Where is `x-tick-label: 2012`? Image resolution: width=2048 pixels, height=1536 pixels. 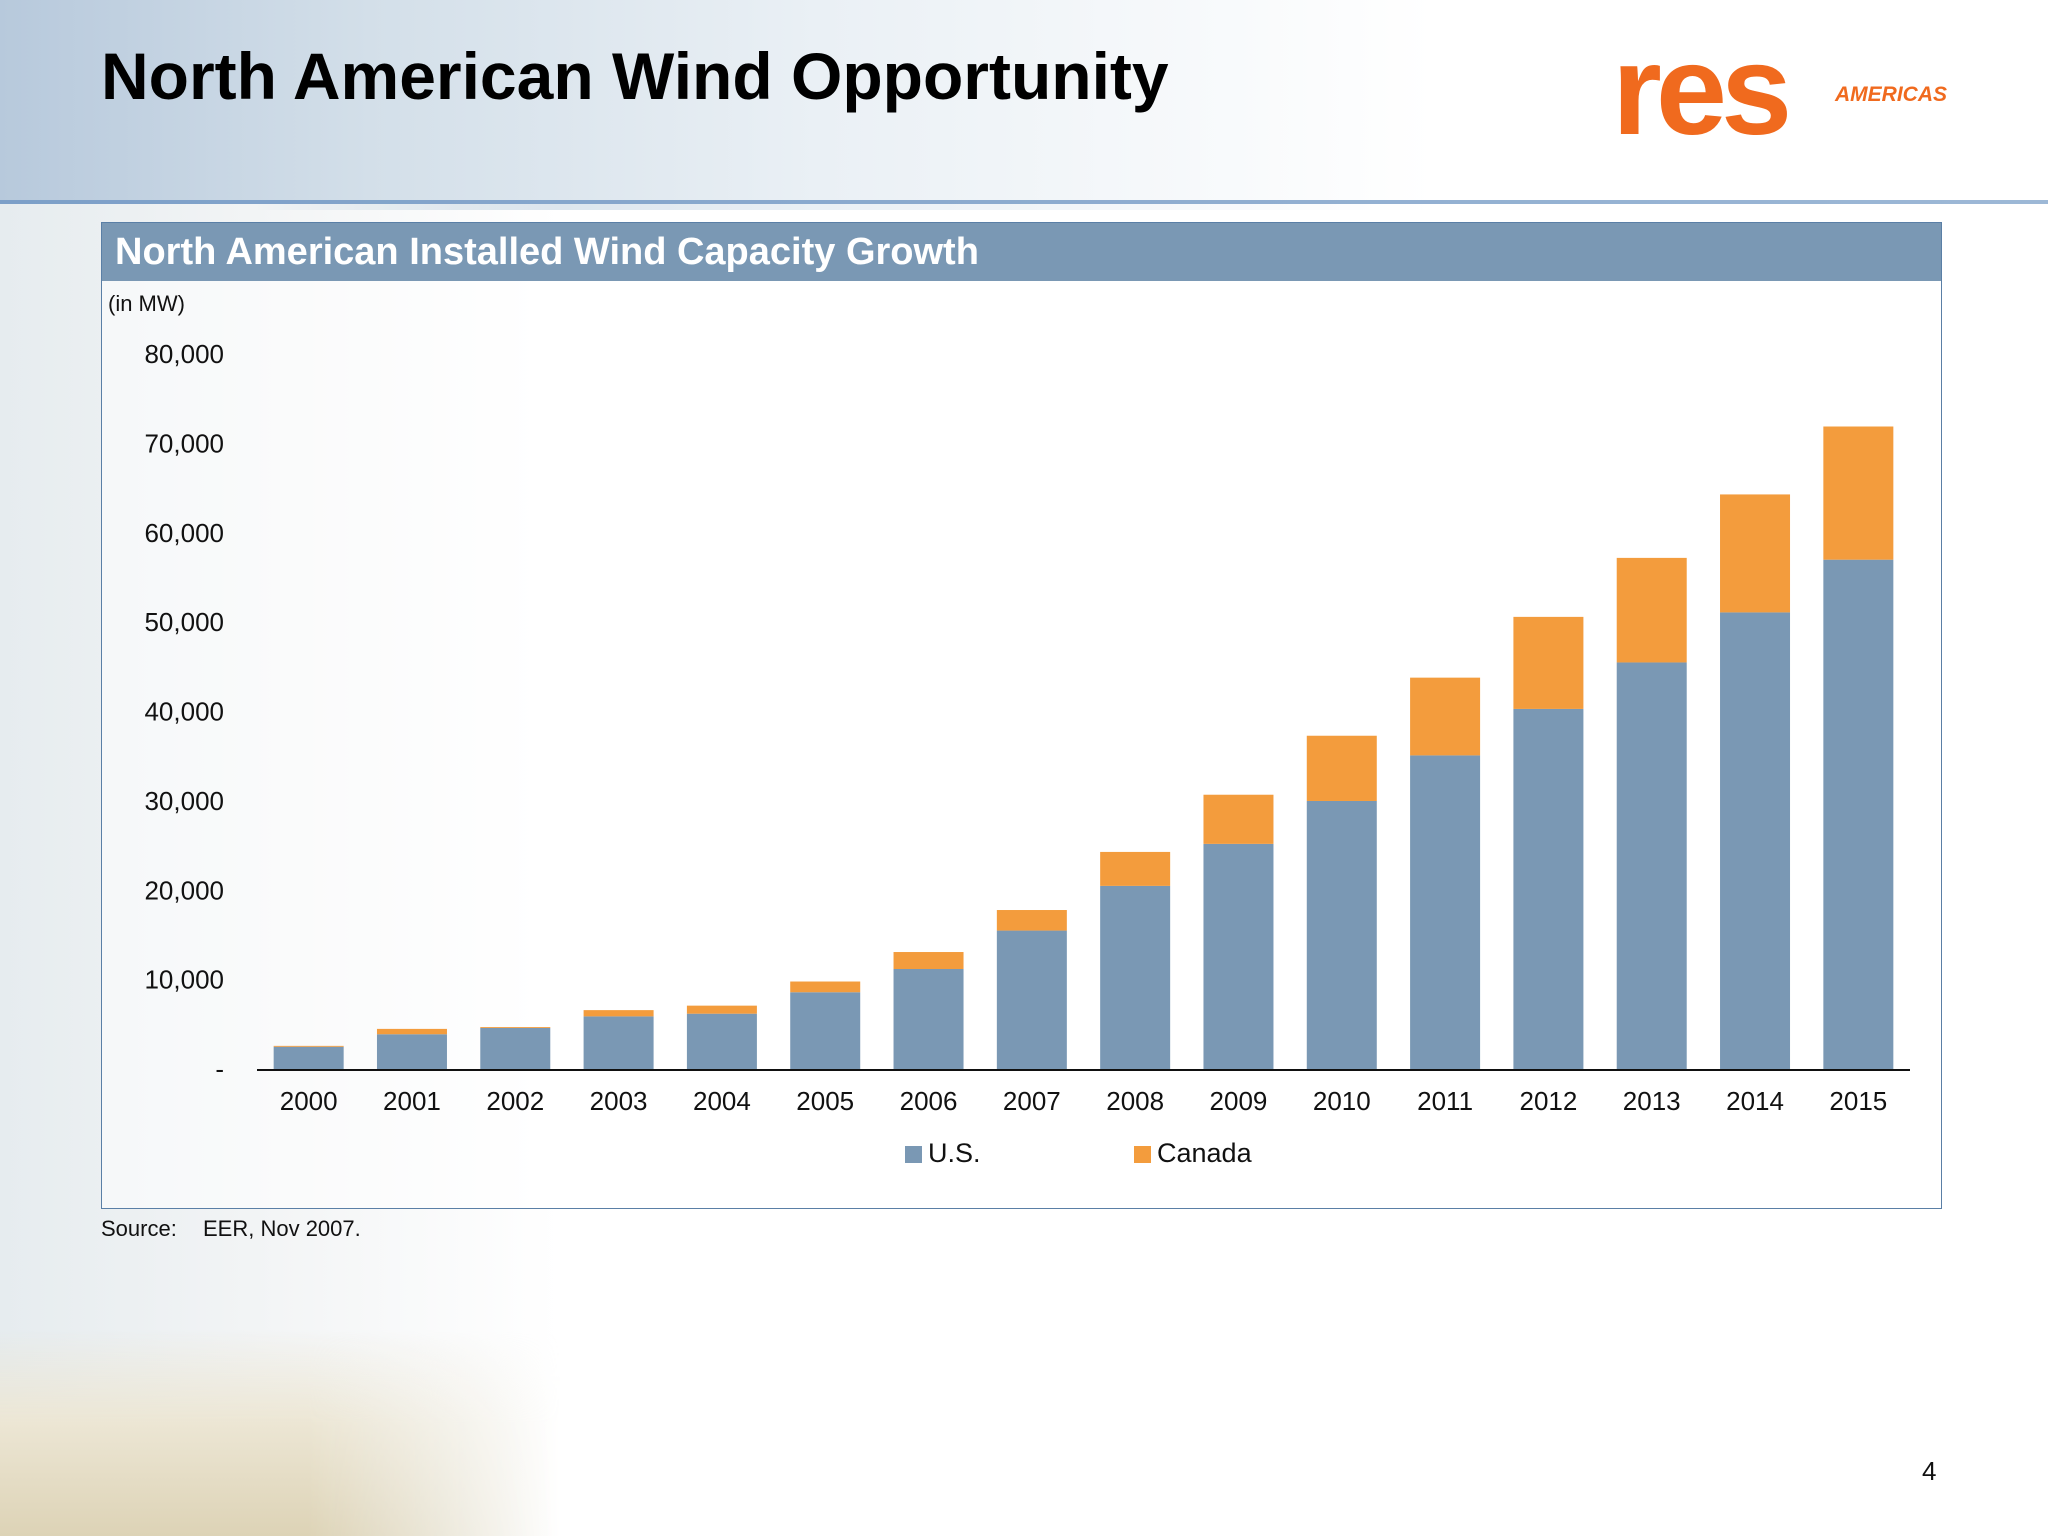
x-tick-label: 2012 is located at coordinates (1548, 1101).